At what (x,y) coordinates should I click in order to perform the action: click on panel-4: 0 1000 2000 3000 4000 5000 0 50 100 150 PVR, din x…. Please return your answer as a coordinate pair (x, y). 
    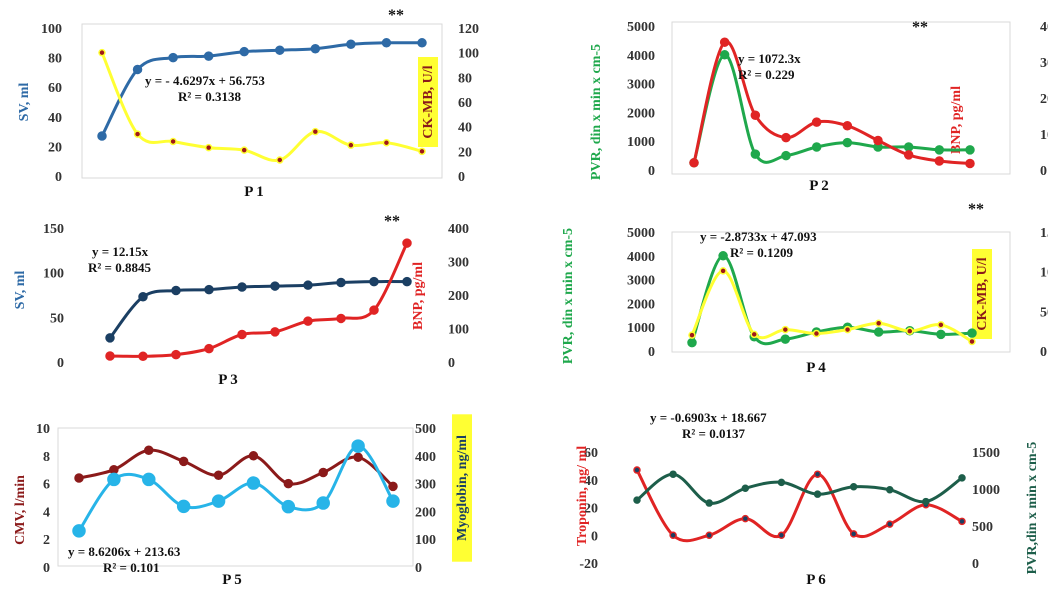
    Looking at the image, I should click on (804, 288).